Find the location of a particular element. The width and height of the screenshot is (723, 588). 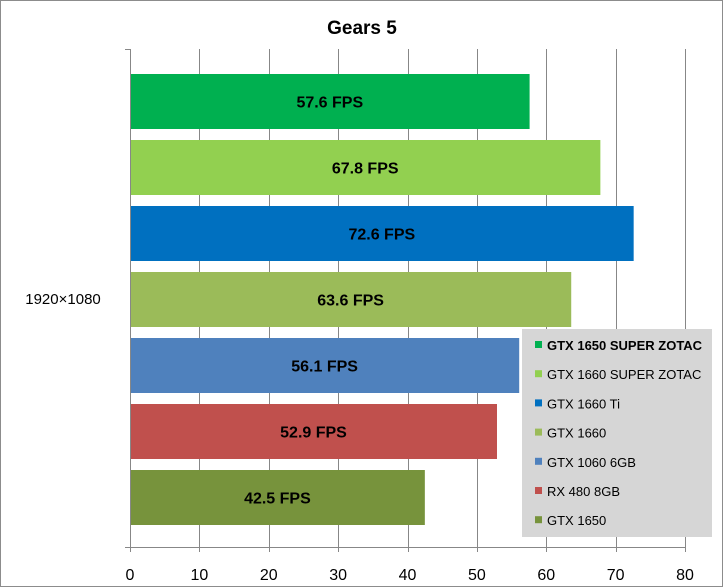

legend-box is located at coordinates (617, 433).